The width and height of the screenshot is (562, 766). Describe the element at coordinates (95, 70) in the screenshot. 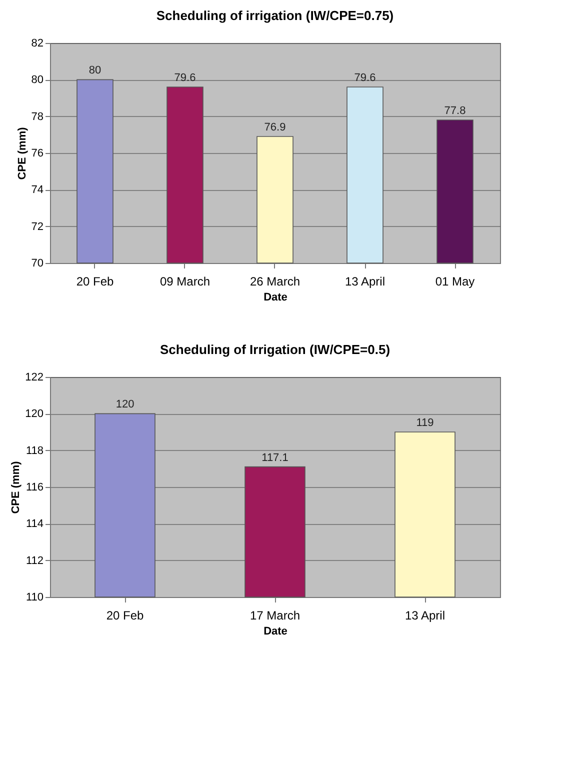

I see `data-label: 80` at that location.